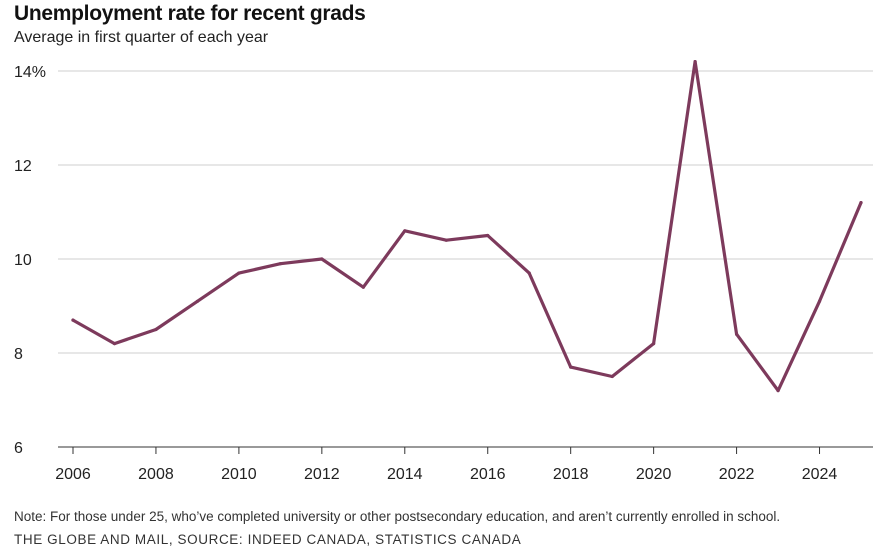 Image resolution: width=881 pixels, height=555 pixels. I want to click on x-tick-label: 2008, so click(156, 474).